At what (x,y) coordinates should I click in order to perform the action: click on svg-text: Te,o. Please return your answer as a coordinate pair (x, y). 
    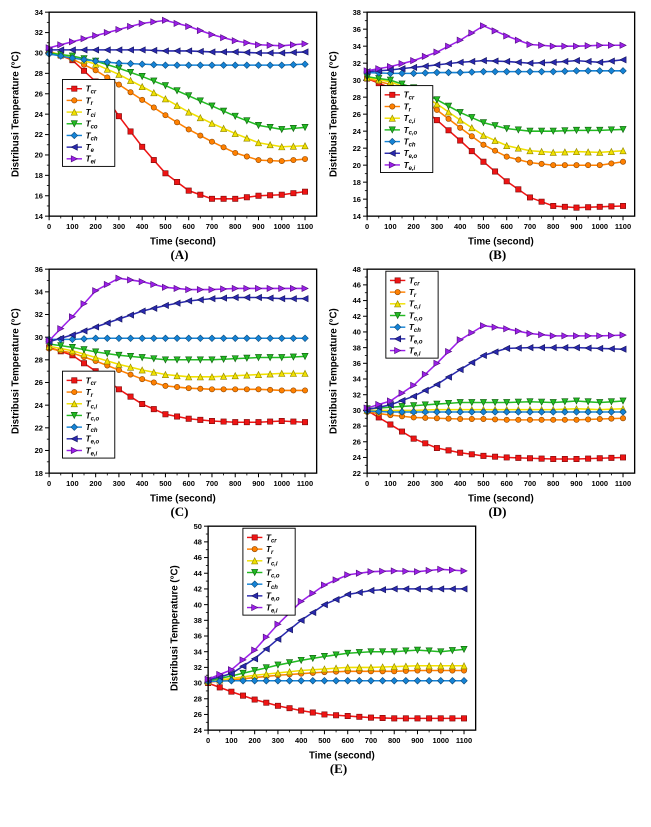
    Looking at the image, I should click on (92, 440).